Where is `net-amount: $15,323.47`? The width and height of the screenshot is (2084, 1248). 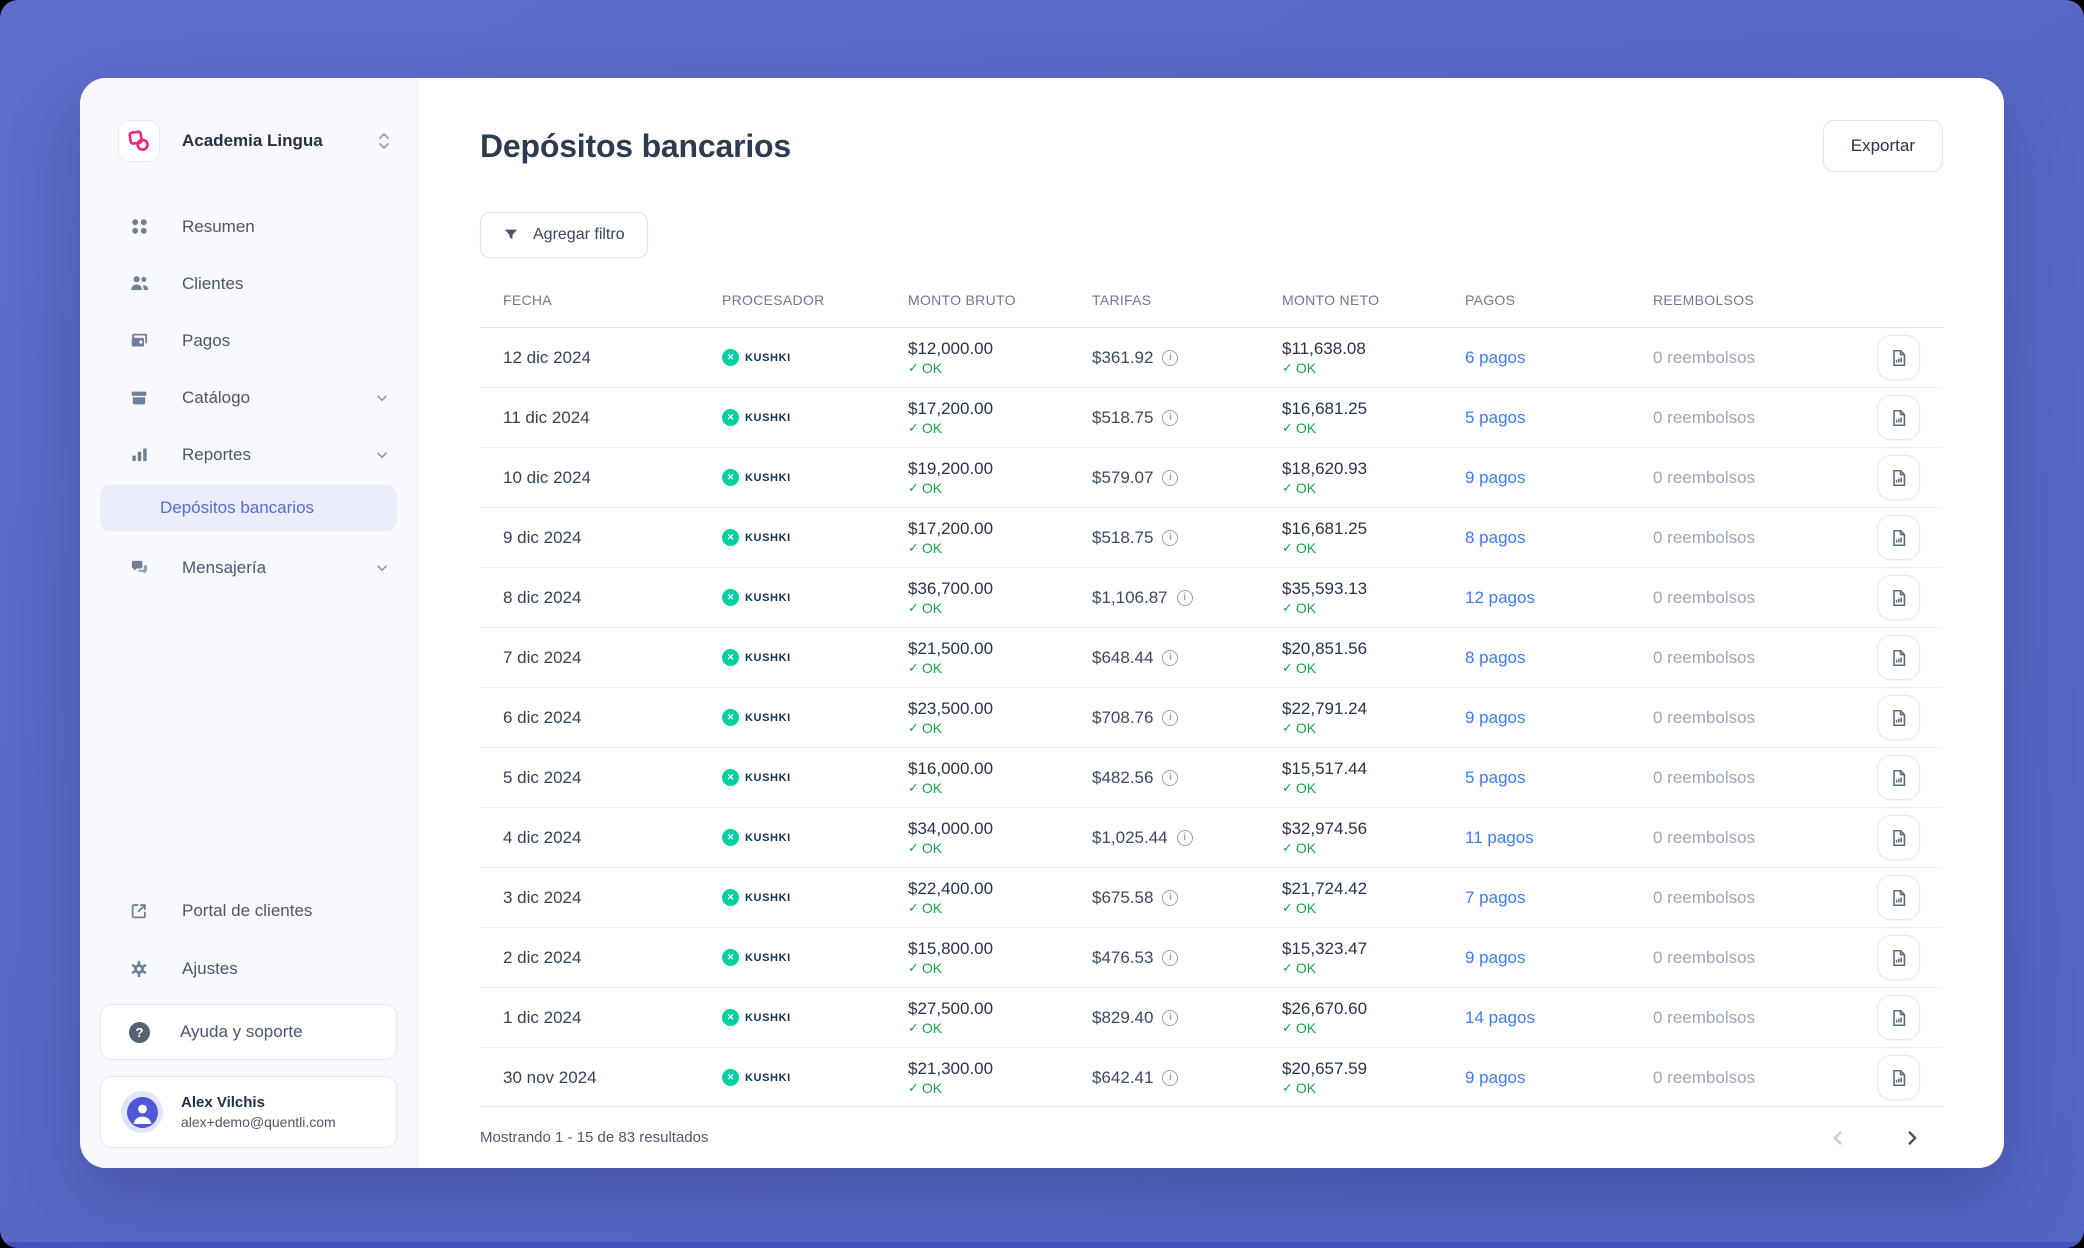 net-amount: $15,323.47 is located at coordinates (1325, 948).